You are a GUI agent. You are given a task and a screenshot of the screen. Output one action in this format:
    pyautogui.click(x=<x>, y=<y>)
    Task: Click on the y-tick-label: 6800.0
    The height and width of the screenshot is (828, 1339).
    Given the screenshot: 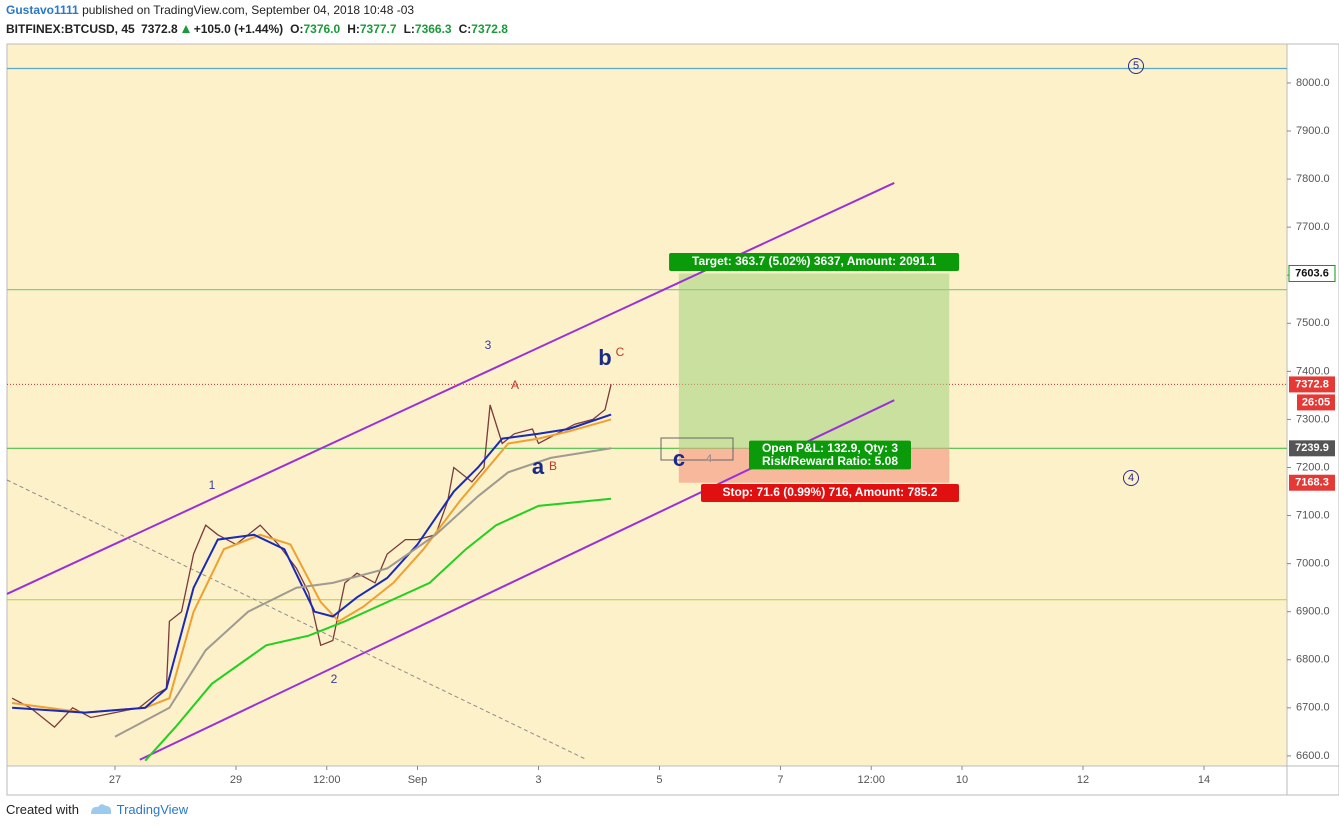 What is the action you would take?
    pyautogui.click(x=1313, y=660)
    